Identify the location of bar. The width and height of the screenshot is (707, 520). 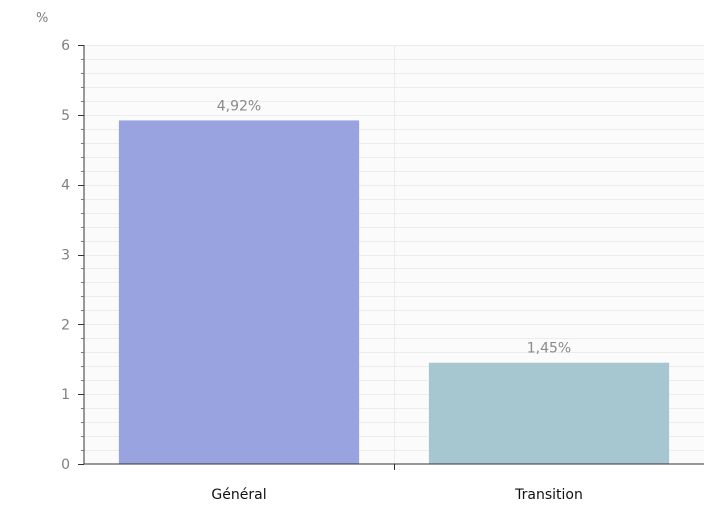
(549, 413).